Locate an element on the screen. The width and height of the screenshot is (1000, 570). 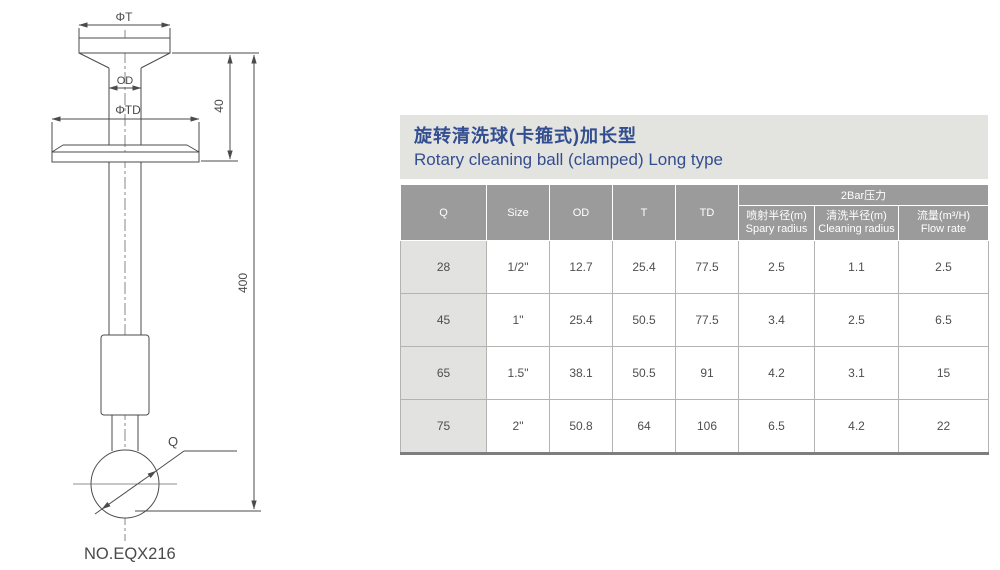
col-header-spray-radius: 喷射半径(m) Spary radius is located at coordinates (776, 223).